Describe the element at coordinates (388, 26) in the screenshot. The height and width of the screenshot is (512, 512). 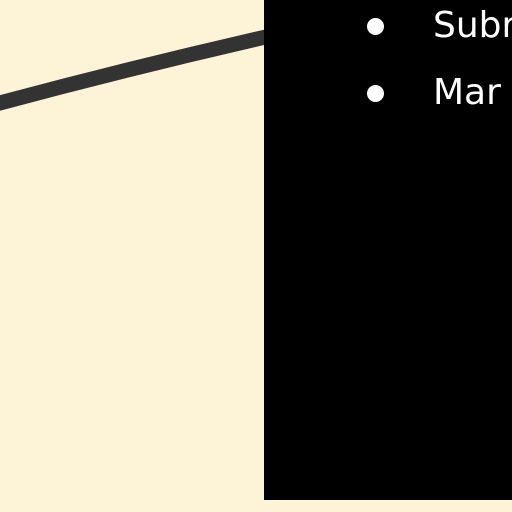
I see `bullet-item-subr: Subr` at that location.